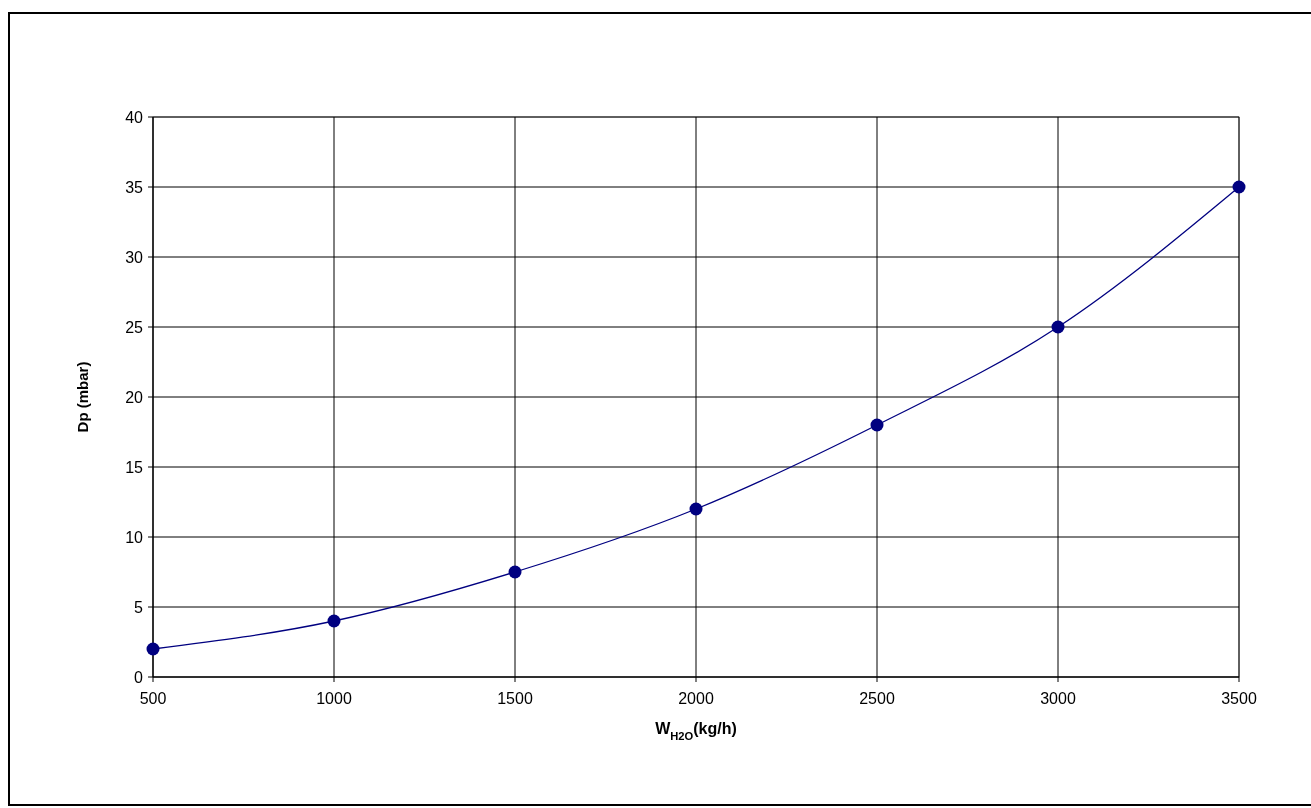 The width and height of the screenshot is (1311, 808). I want to click on x-tick-label: 1000, so click(334, 698).